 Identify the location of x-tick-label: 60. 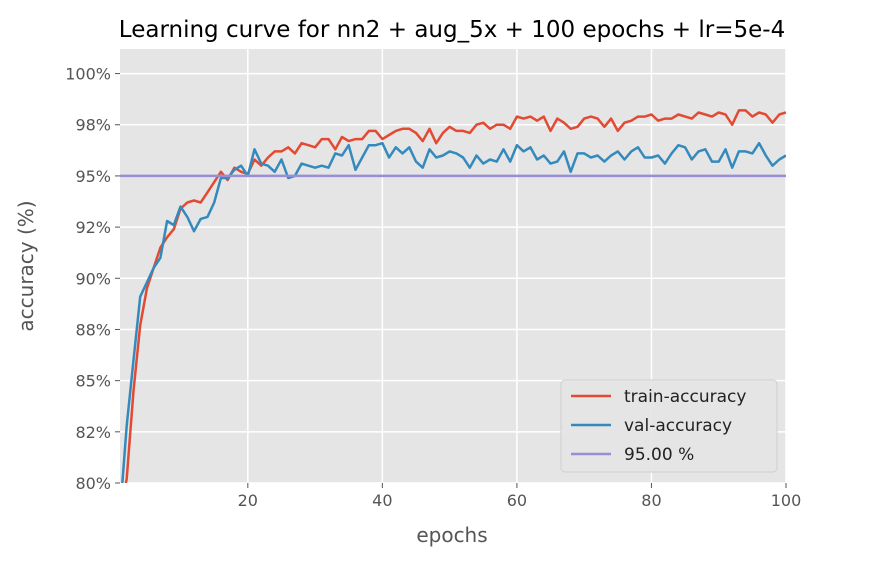
(517, 500).